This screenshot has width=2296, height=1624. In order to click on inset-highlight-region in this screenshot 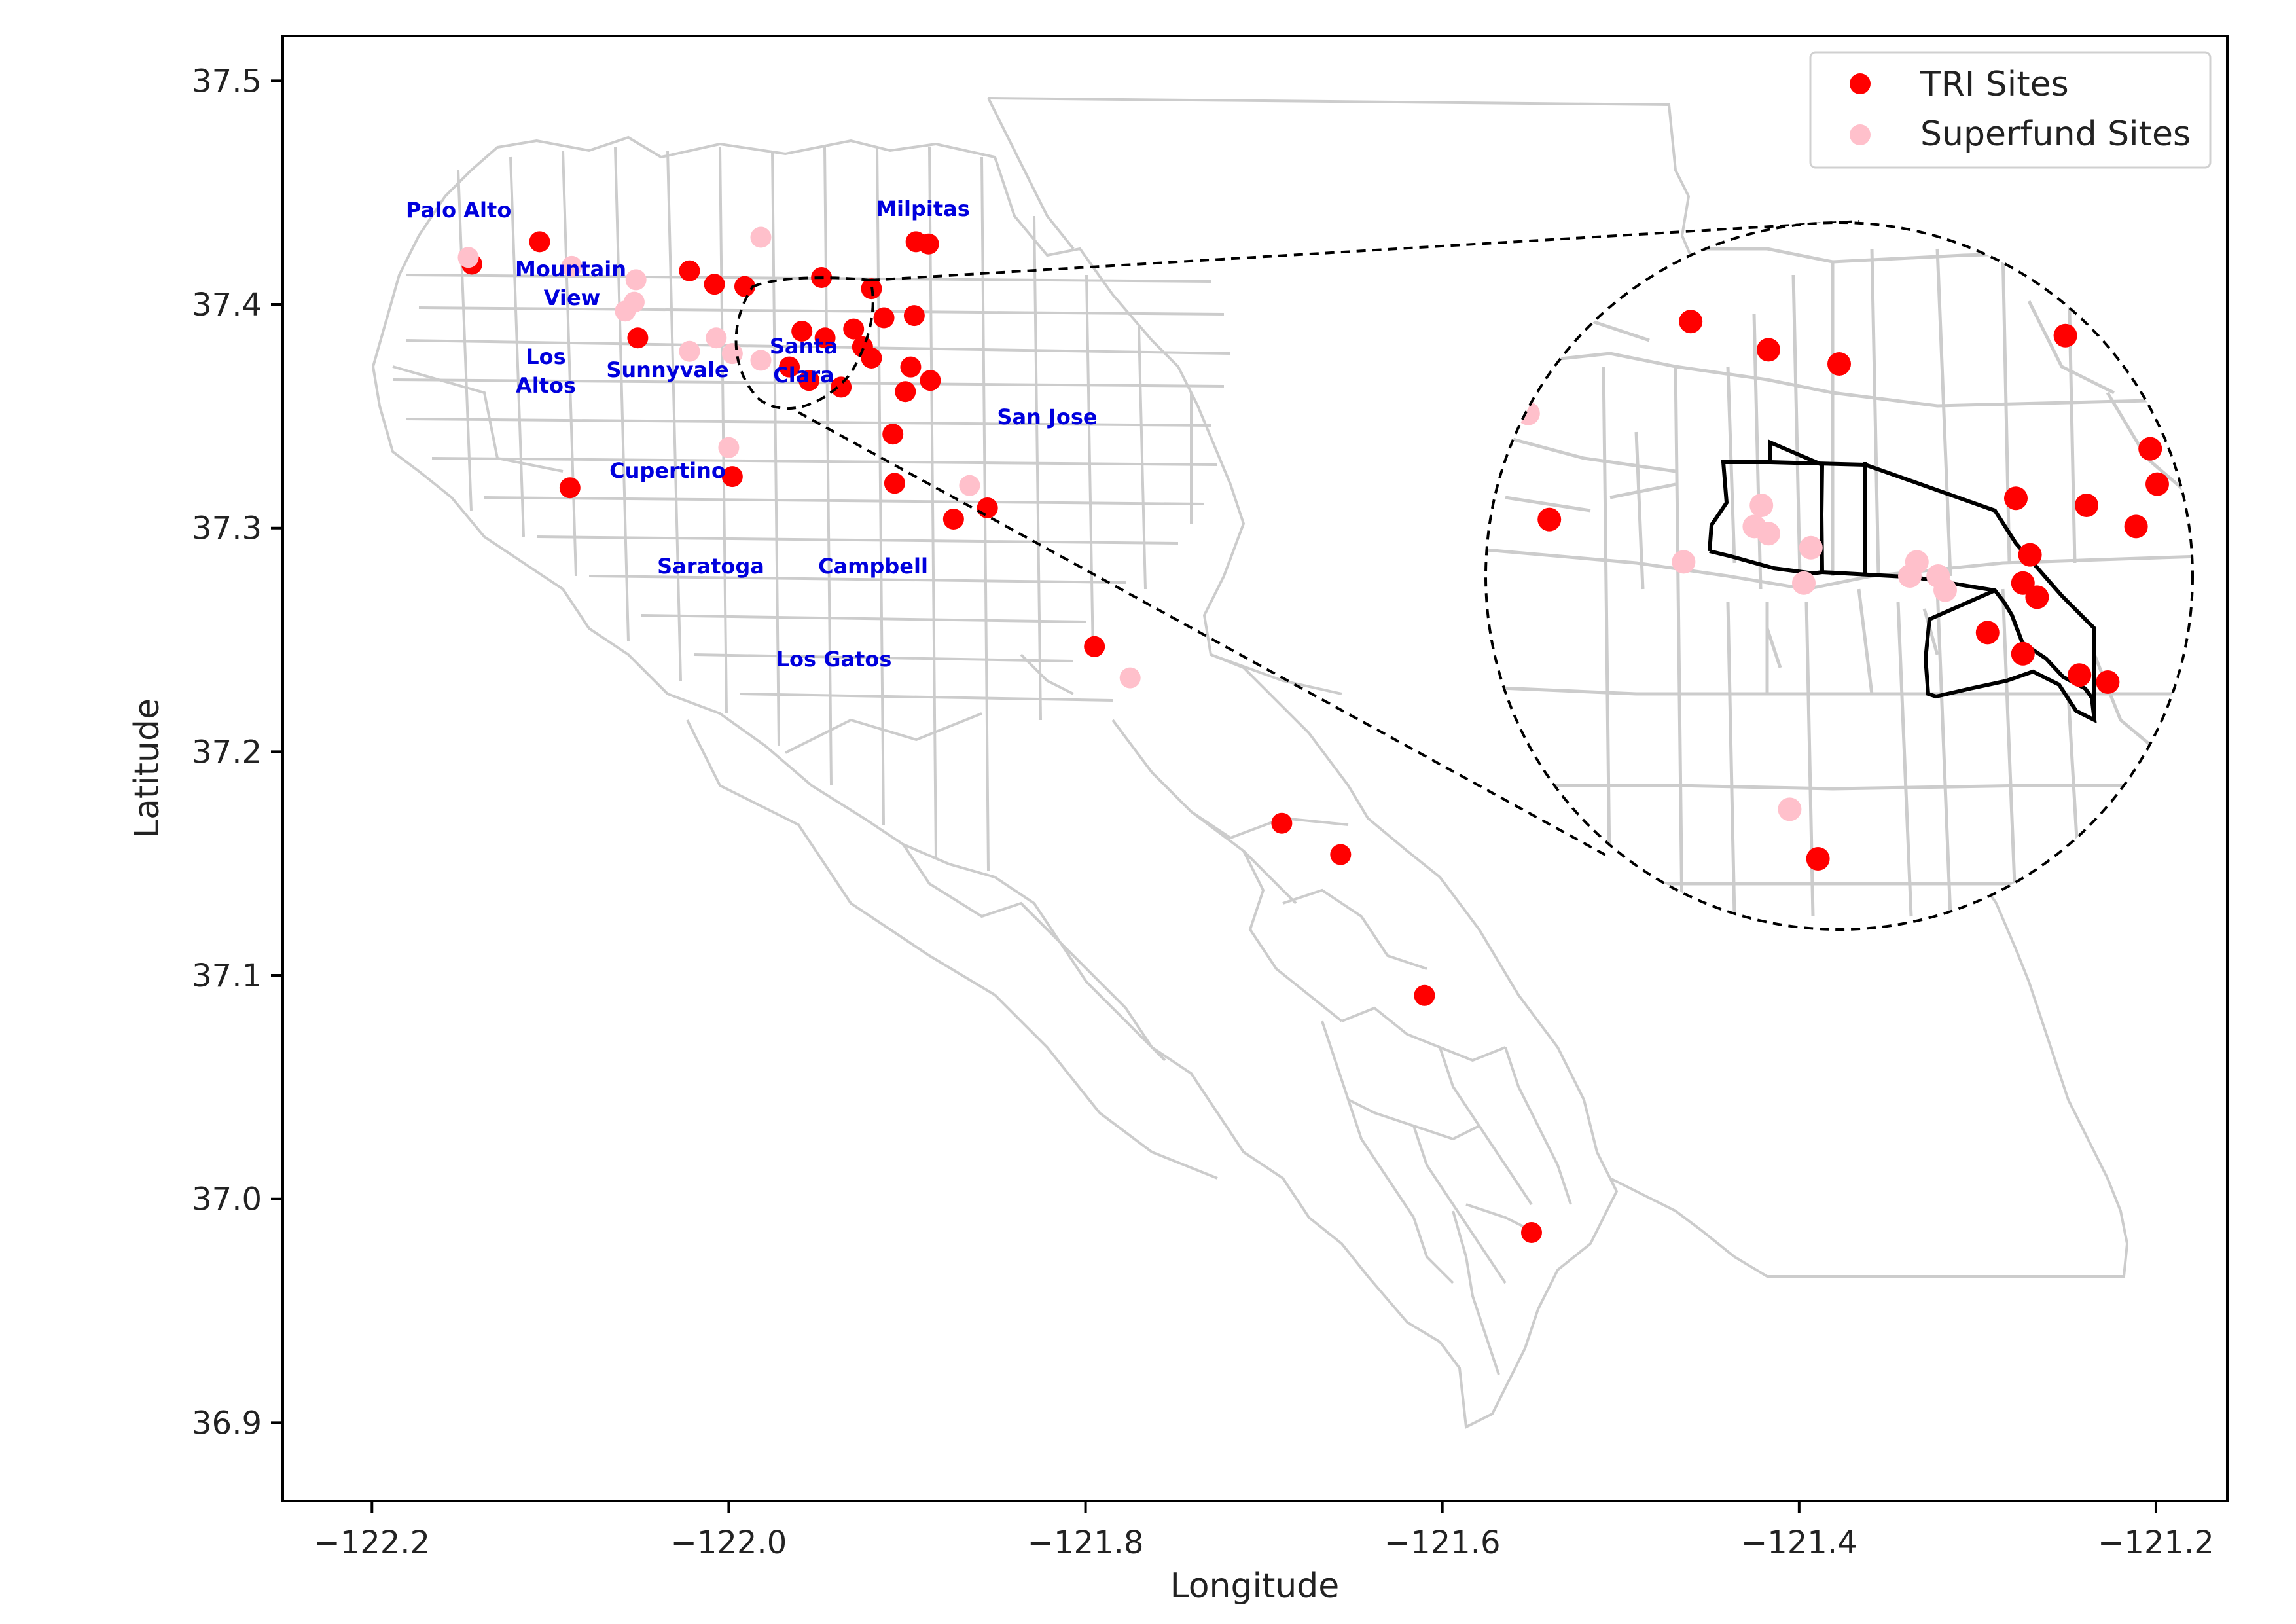, I will do `click(1902, 581)`.